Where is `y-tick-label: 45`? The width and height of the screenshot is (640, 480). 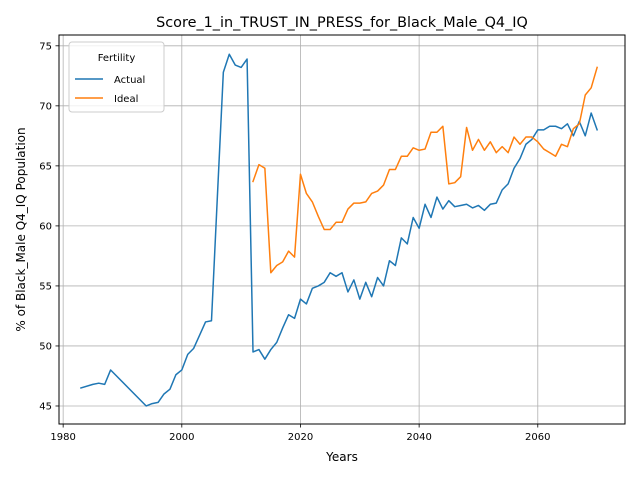
y-tick-label: 45 is located at coordinates (45, 407).